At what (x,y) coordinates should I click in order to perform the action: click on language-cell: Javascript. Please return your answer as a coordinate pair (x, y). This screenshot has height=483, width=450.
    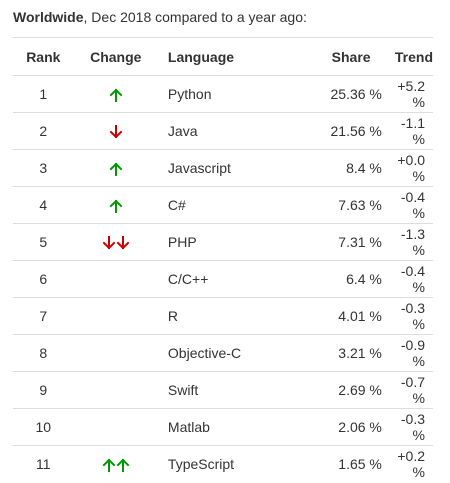
    Looking at the image, I should click on (220, 168).